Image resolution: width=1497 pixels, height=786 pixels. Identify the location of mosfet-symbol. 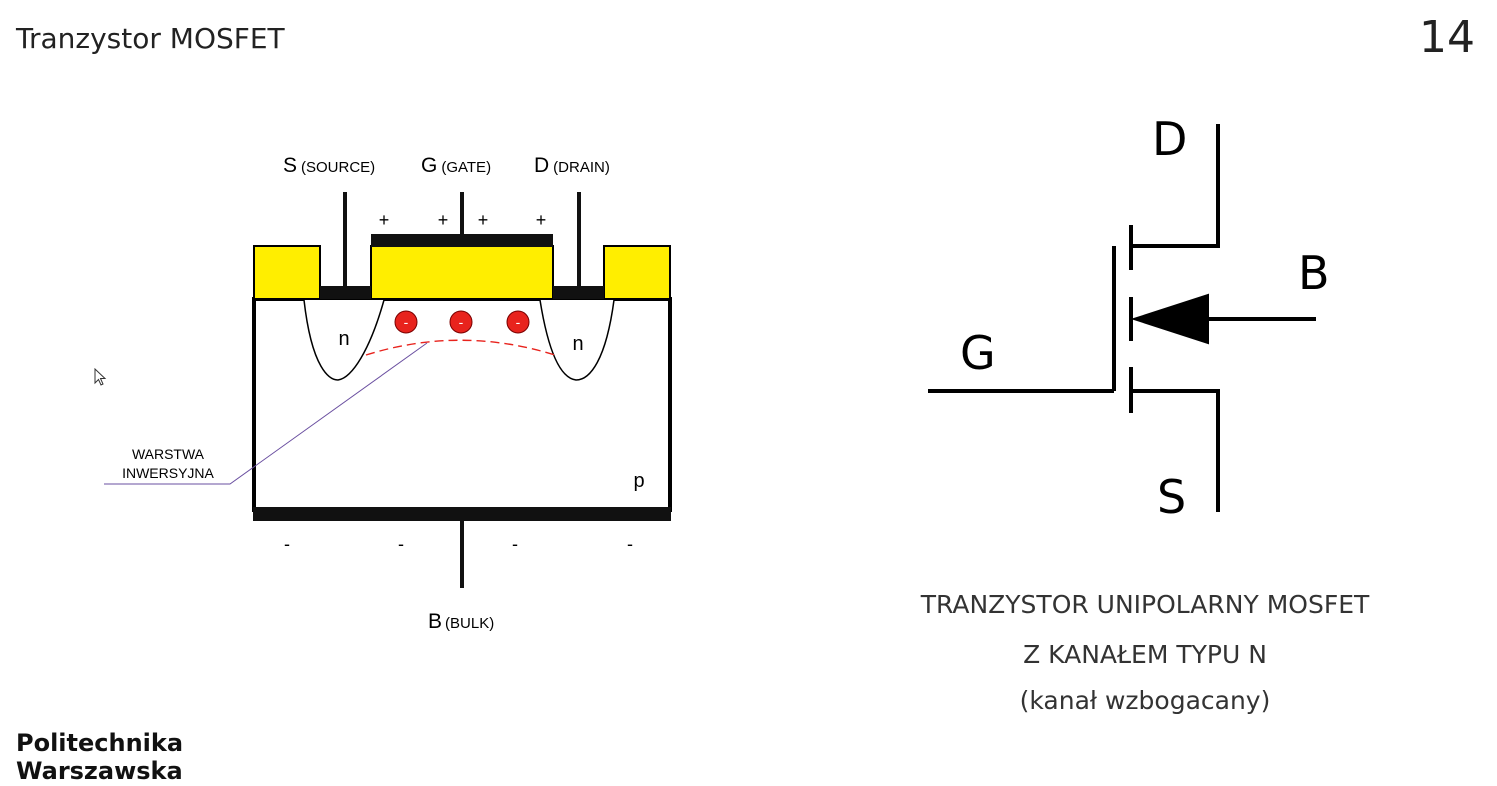
(1122, 318).